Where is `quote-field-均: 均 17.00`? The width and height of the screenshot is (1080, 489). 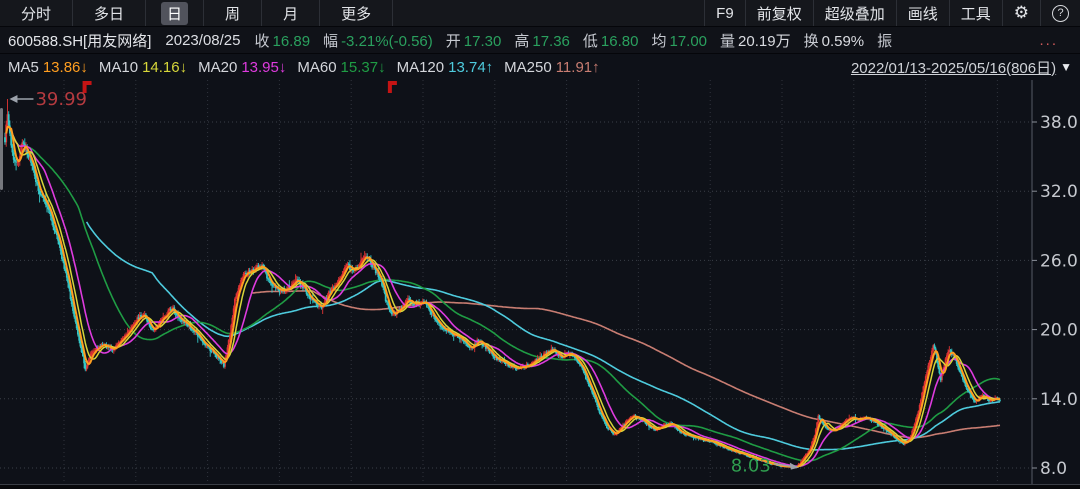
quote-field-均: 均 17.00 is located at coordinates (679, 40).